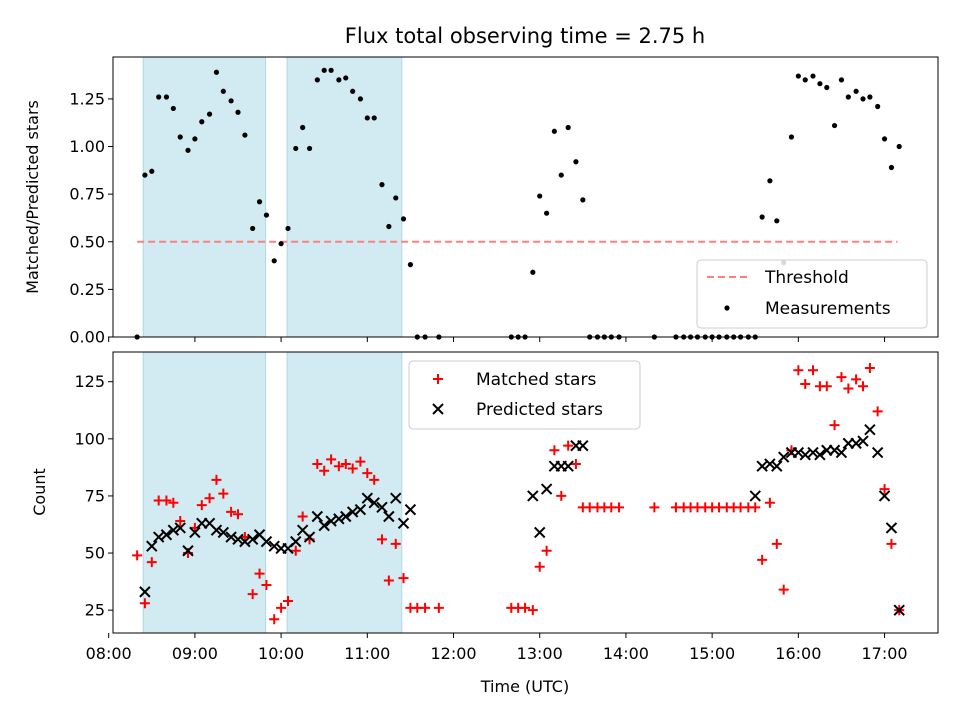 This screenshot has width=960, height=720. What do you see at coordinates (540, 653) in the screenshot?
I see `x-tick-label: 13:00` at bounding box center [540, 653].